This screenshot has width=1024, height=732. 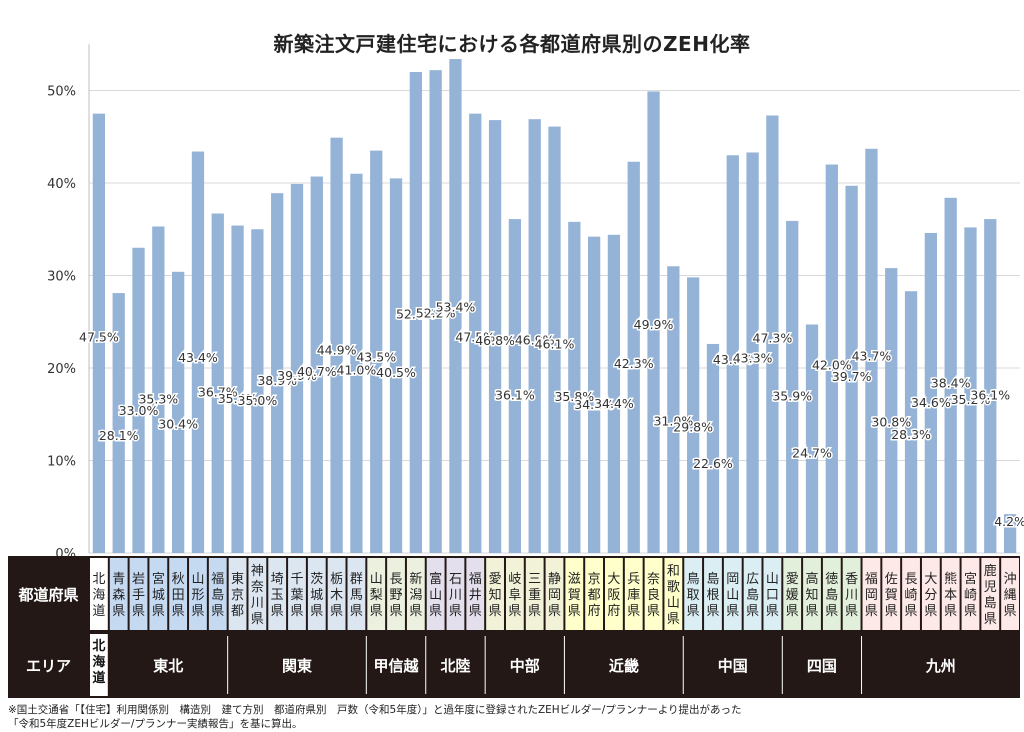 I want to click on prefecture-label-char: 茨, so click(x=316, y=579).